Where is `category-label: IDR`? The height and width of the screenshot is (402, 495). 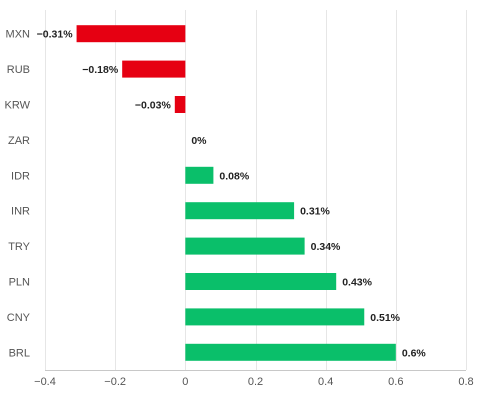 category-label: IDR is located at coordinates (20, 176).